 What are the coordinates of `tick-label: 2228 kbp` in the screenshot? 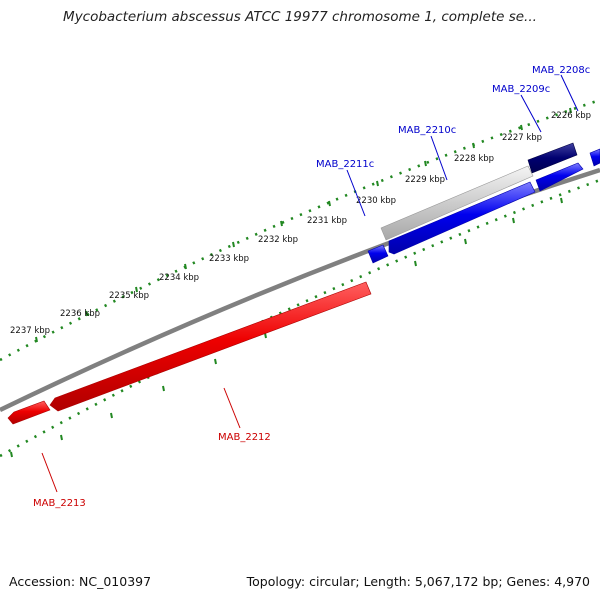 It's located at (474, 159).